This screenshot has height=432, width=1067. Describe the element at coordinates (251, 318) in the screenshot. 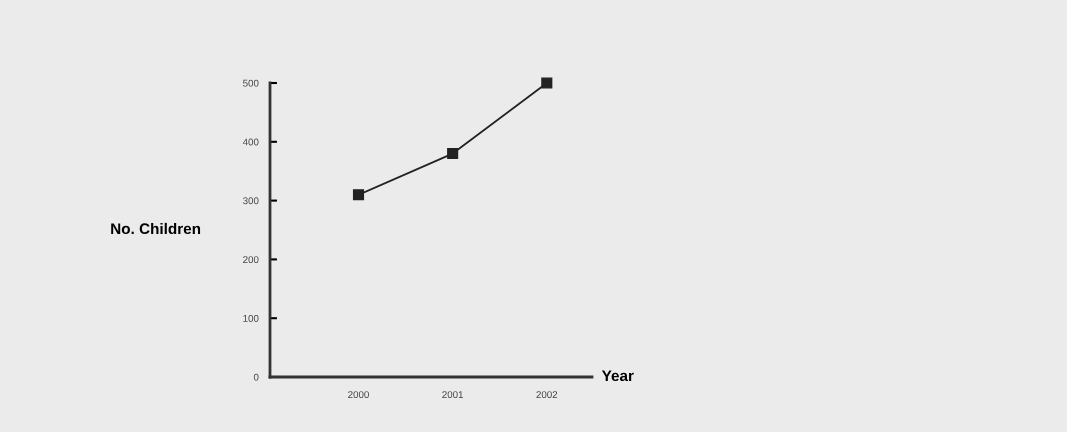

I see `y-tick-label: 100` at that location.